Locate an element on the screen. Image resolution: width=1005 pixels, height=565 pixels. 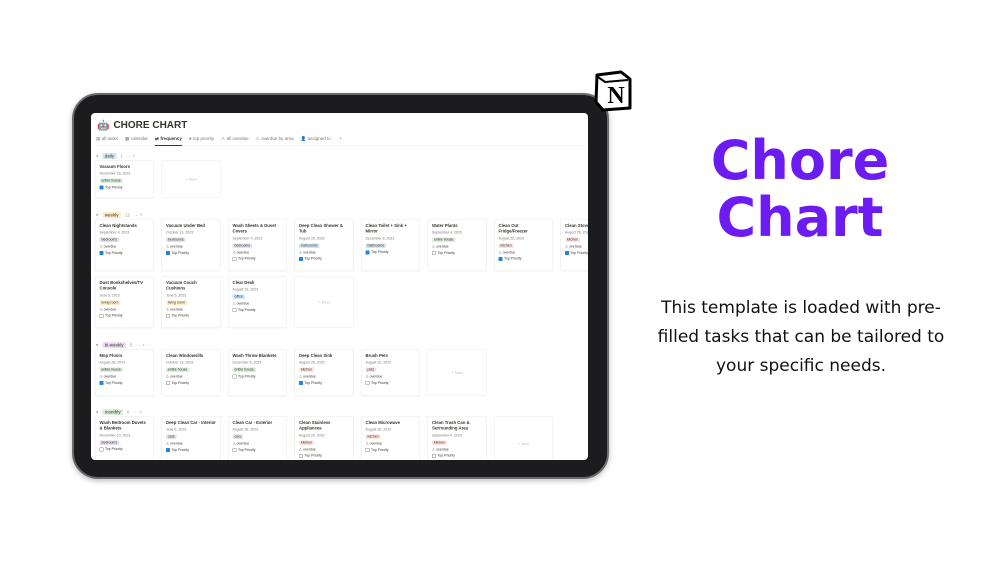
tab-label: all overdue is located at coordinates (237, 138).